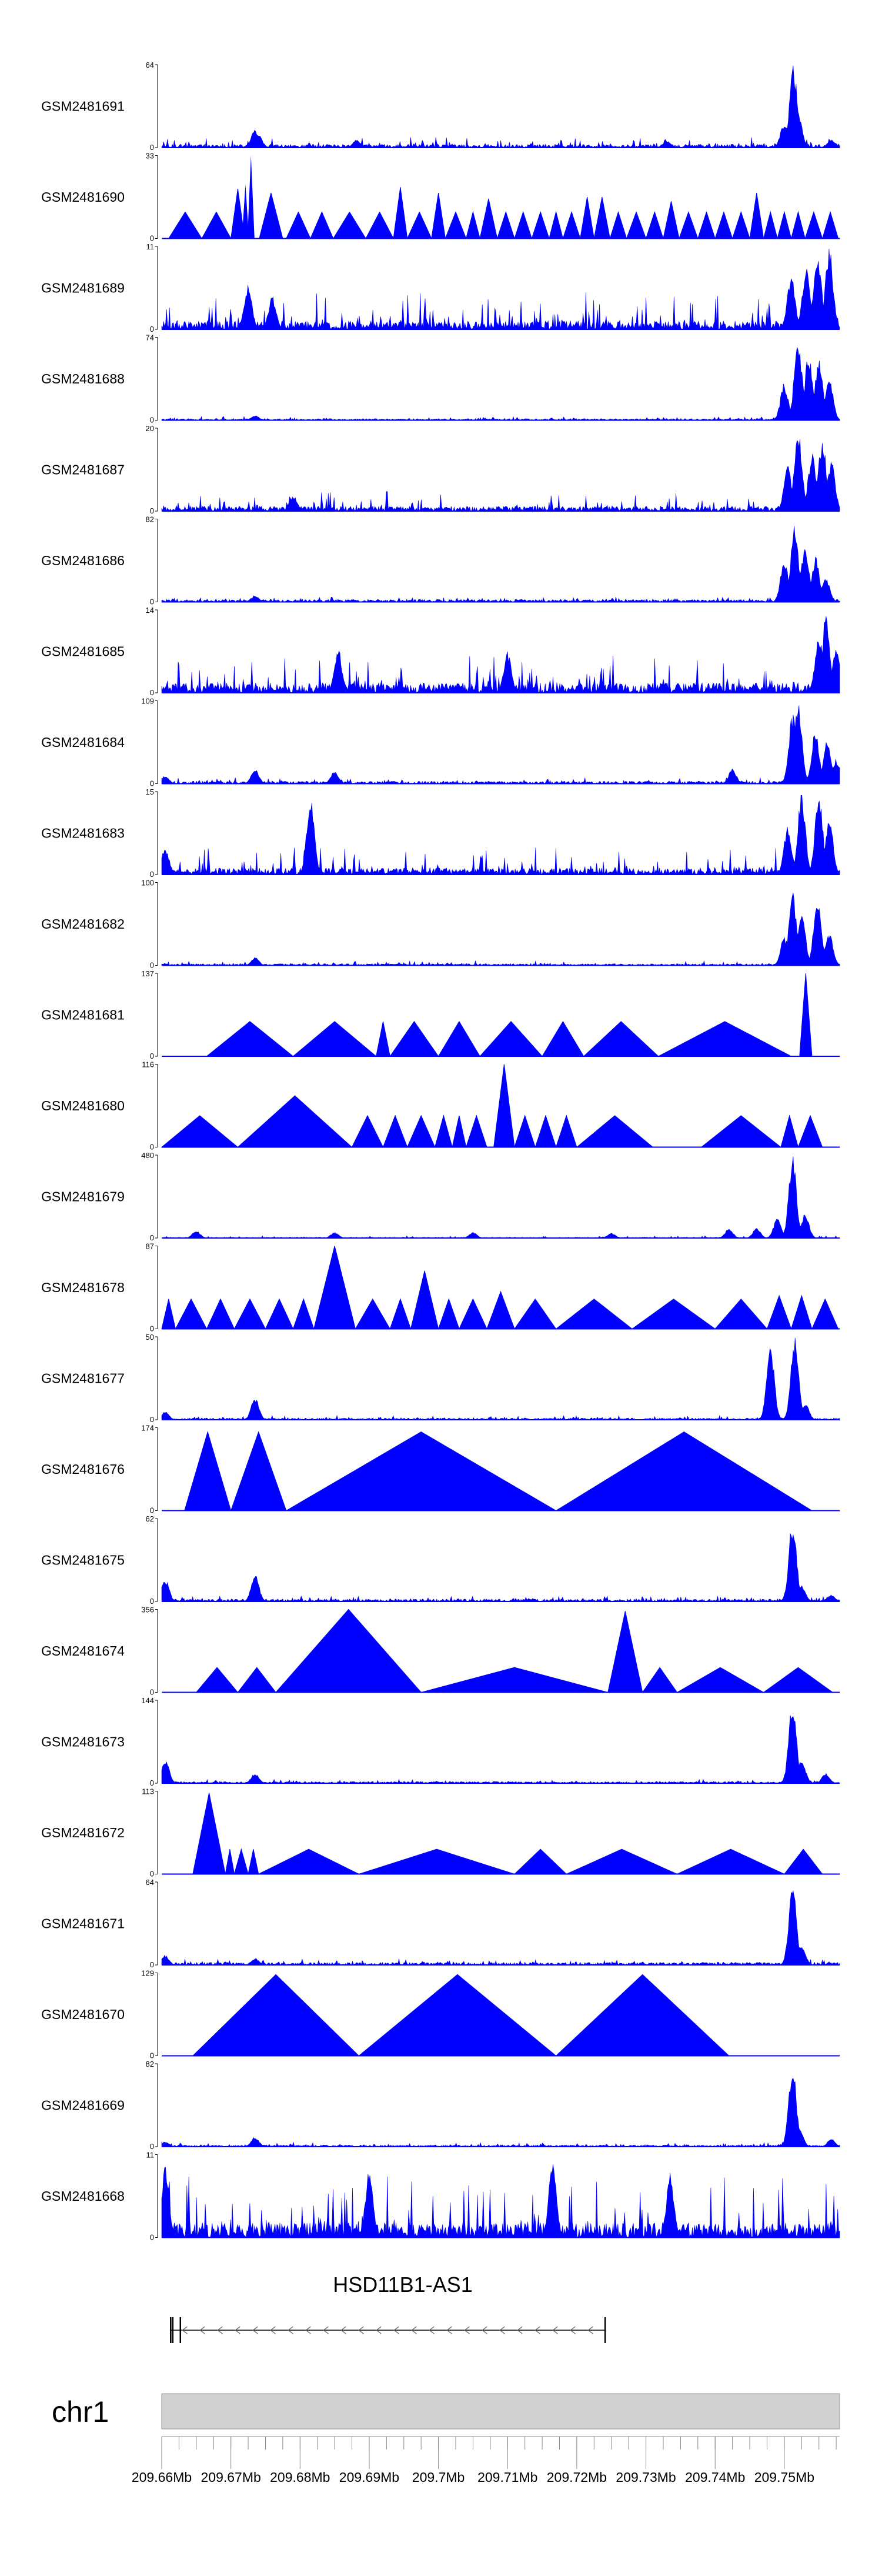 The height and width of the screenshot is (2576, 882). Describe the element at coordinates (83, 2196) in the screenshot. I see `track-label: GSM2481668` at that location.